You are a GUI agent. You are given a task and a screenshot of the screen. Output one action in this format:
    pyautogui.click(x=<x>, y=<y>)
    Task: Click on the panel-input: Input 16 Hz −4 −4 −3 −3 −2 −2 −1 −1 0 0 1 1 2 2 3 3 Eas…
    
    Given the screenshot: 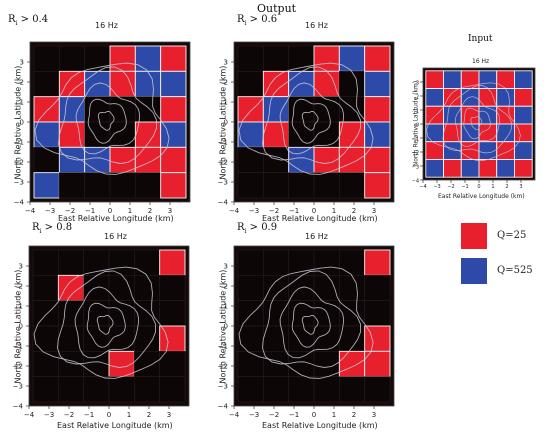 What is the action you would take?
    pyautogui.click(x=477, y=117)
    